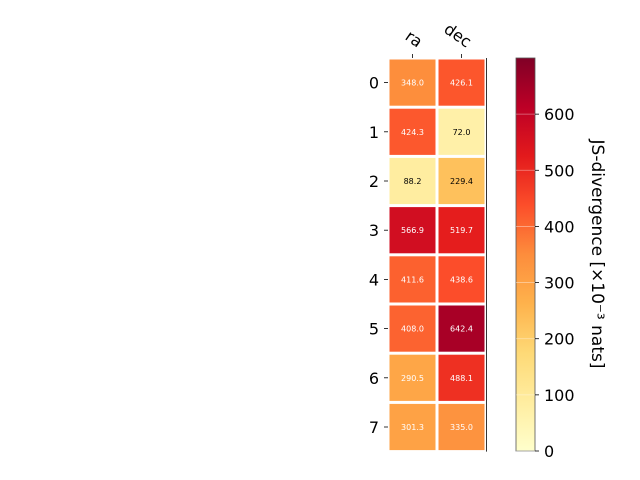 This screenshot has height=480, width=640. I want to click on cell-value-label: 348.0, so click(412, 83).